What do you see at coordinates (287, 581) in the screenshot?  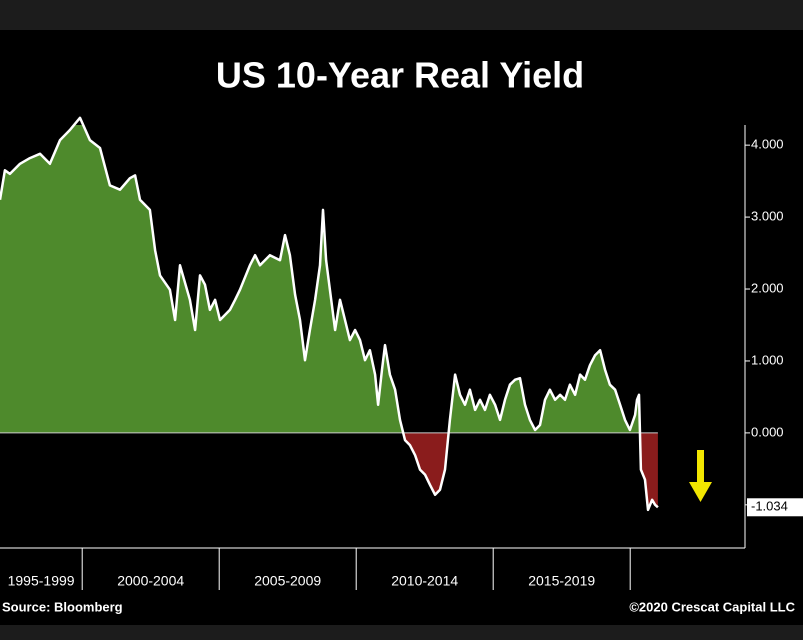 I see `x-band-label: 2005-2009` at bounding box center [287, 581].